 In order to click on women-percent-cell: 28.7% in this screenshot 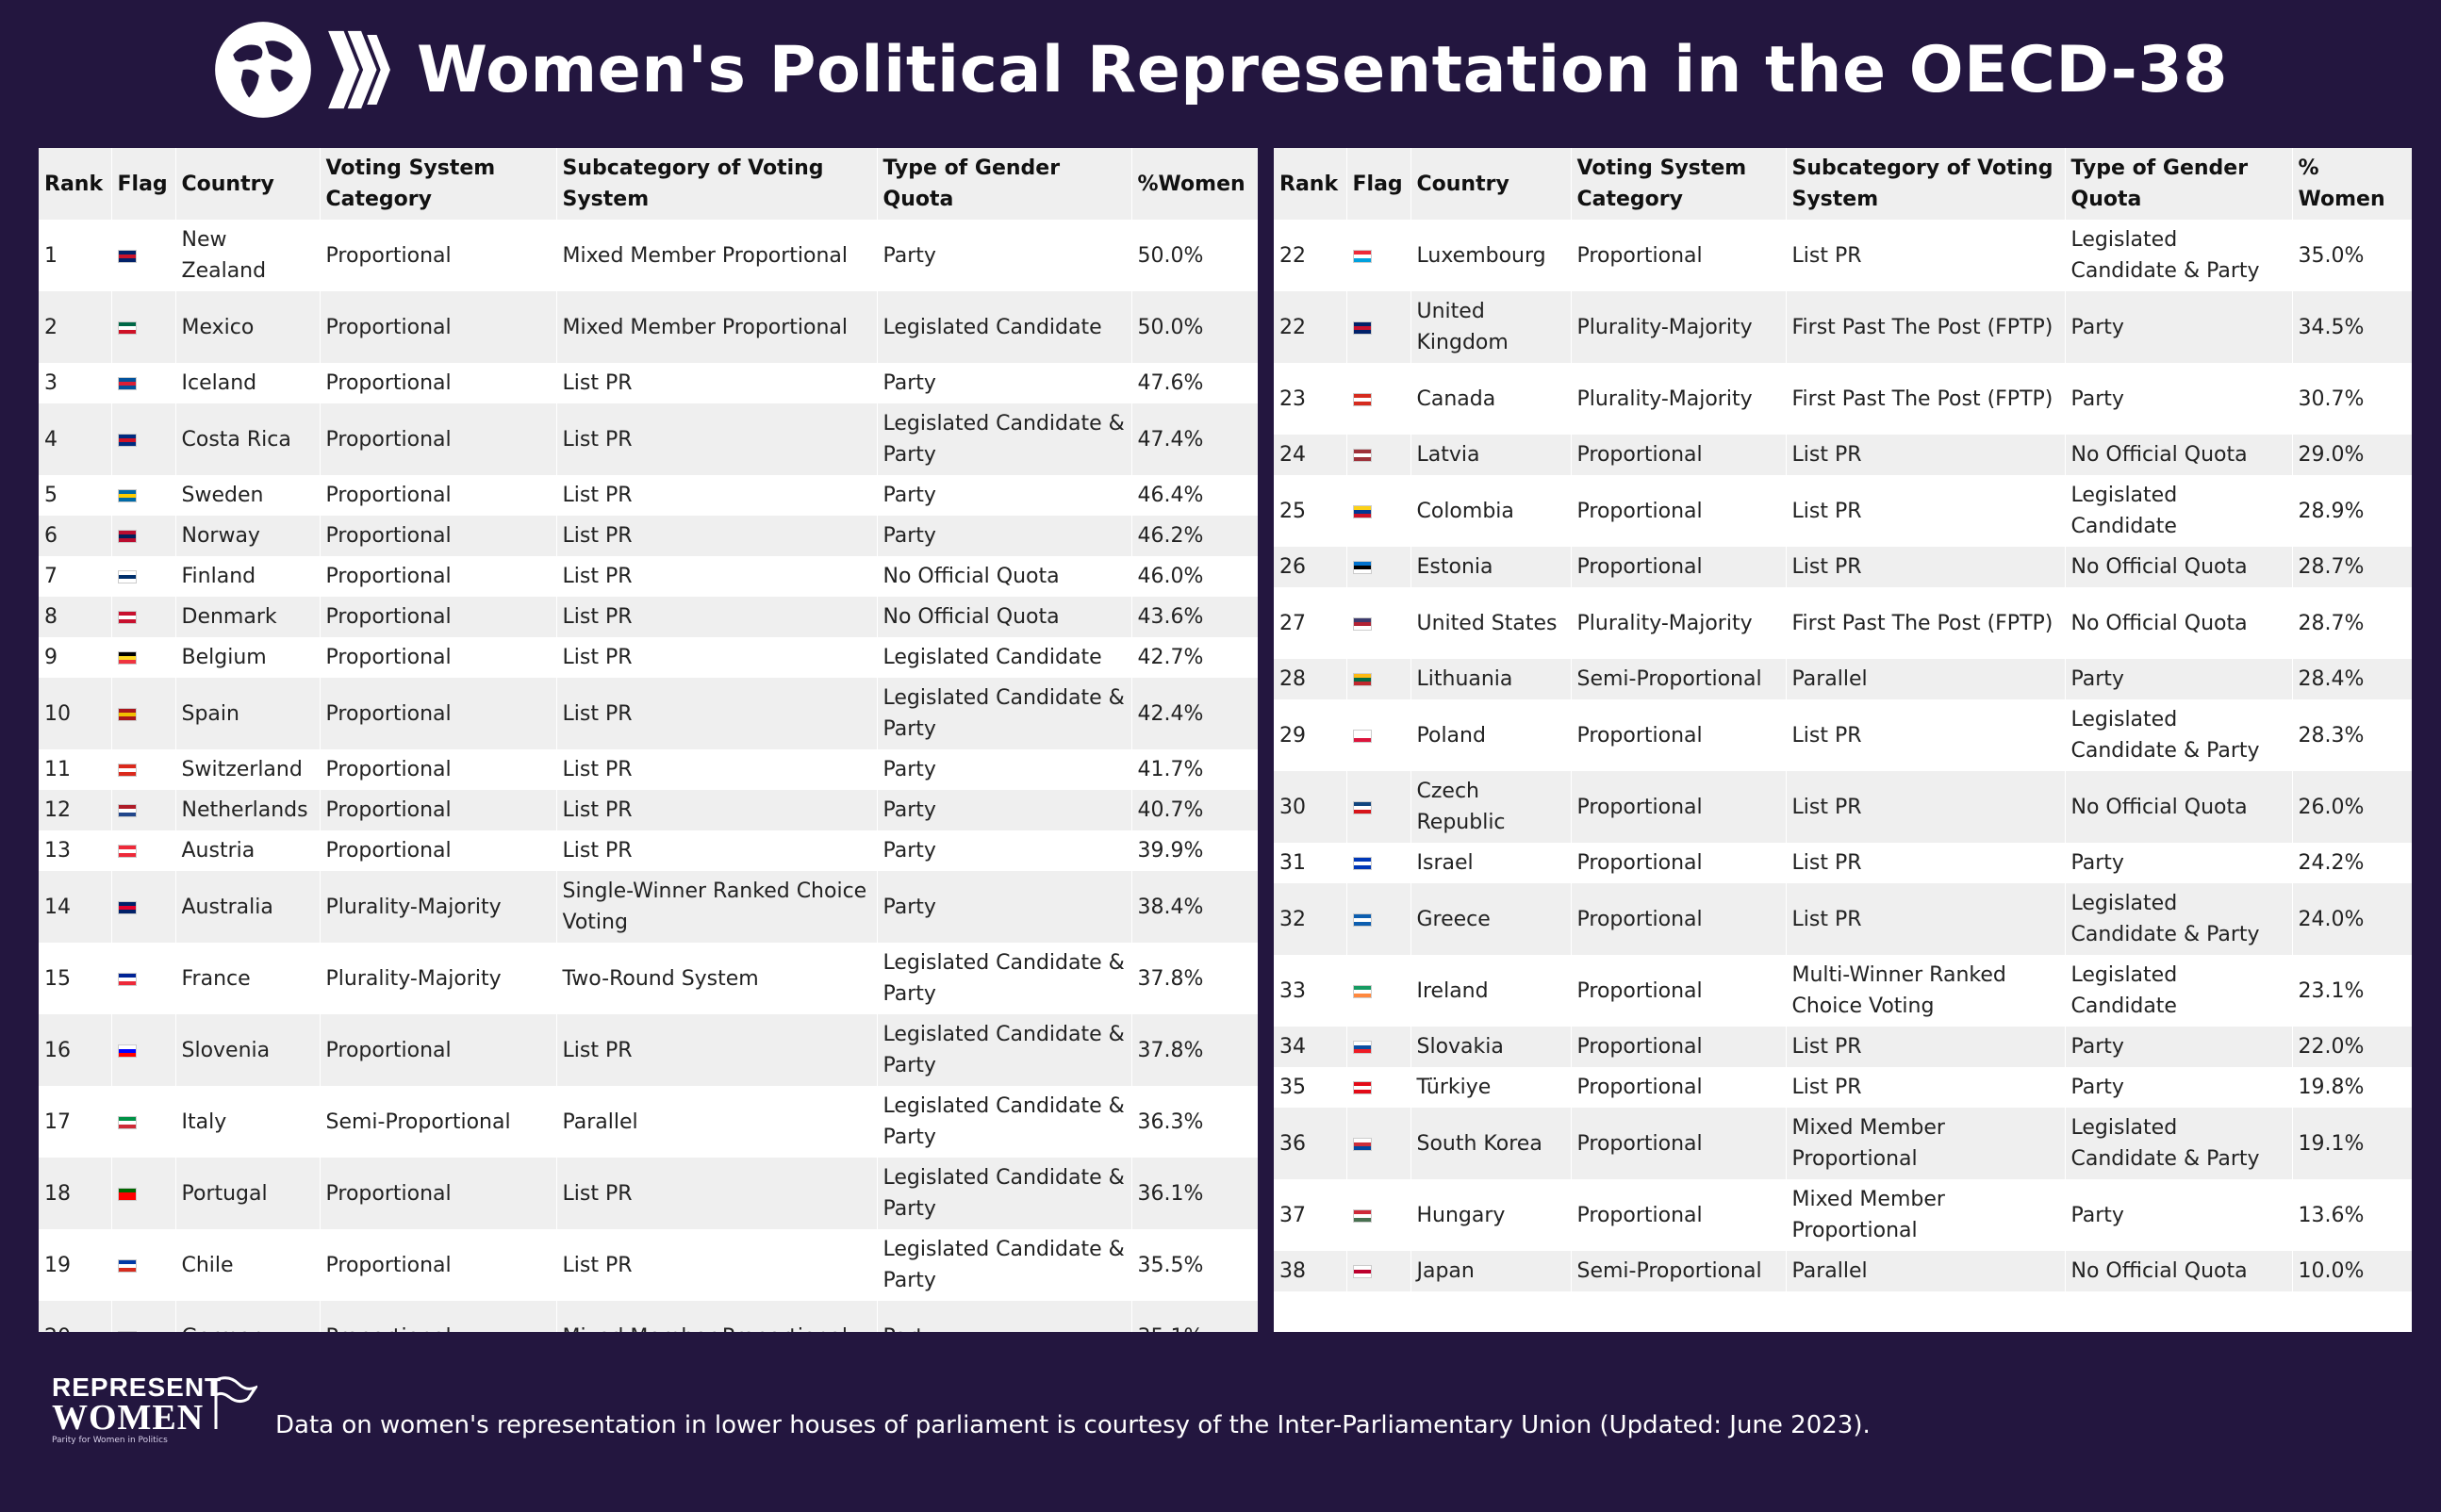, I will do `click(2352, 623)`.